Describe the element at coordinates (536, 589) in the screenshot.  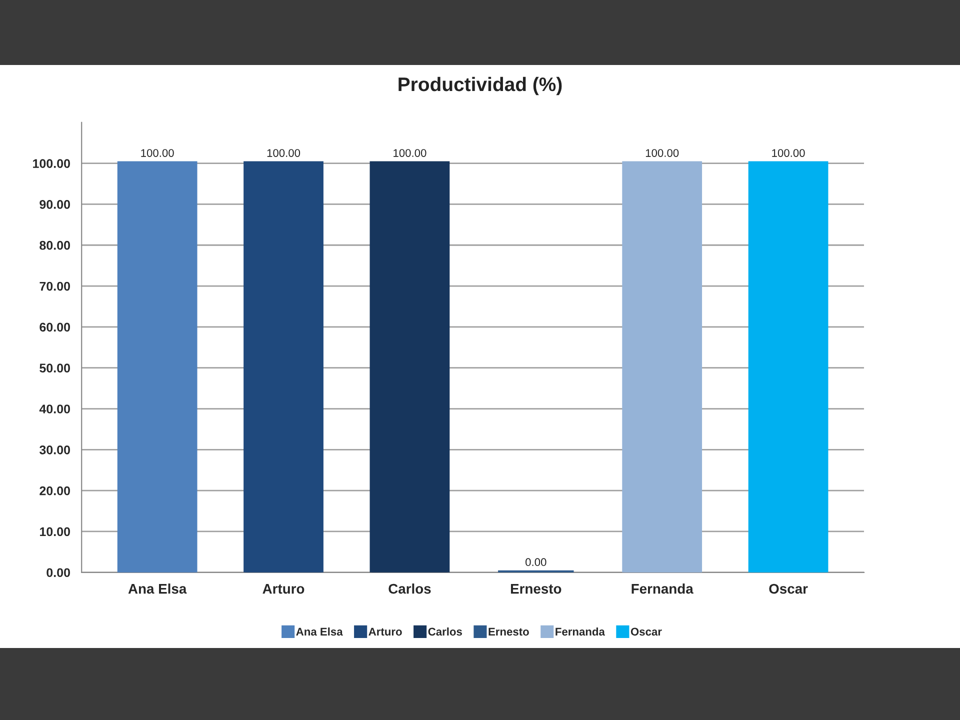
I see `x-tick-label: Ernesto` at that location.